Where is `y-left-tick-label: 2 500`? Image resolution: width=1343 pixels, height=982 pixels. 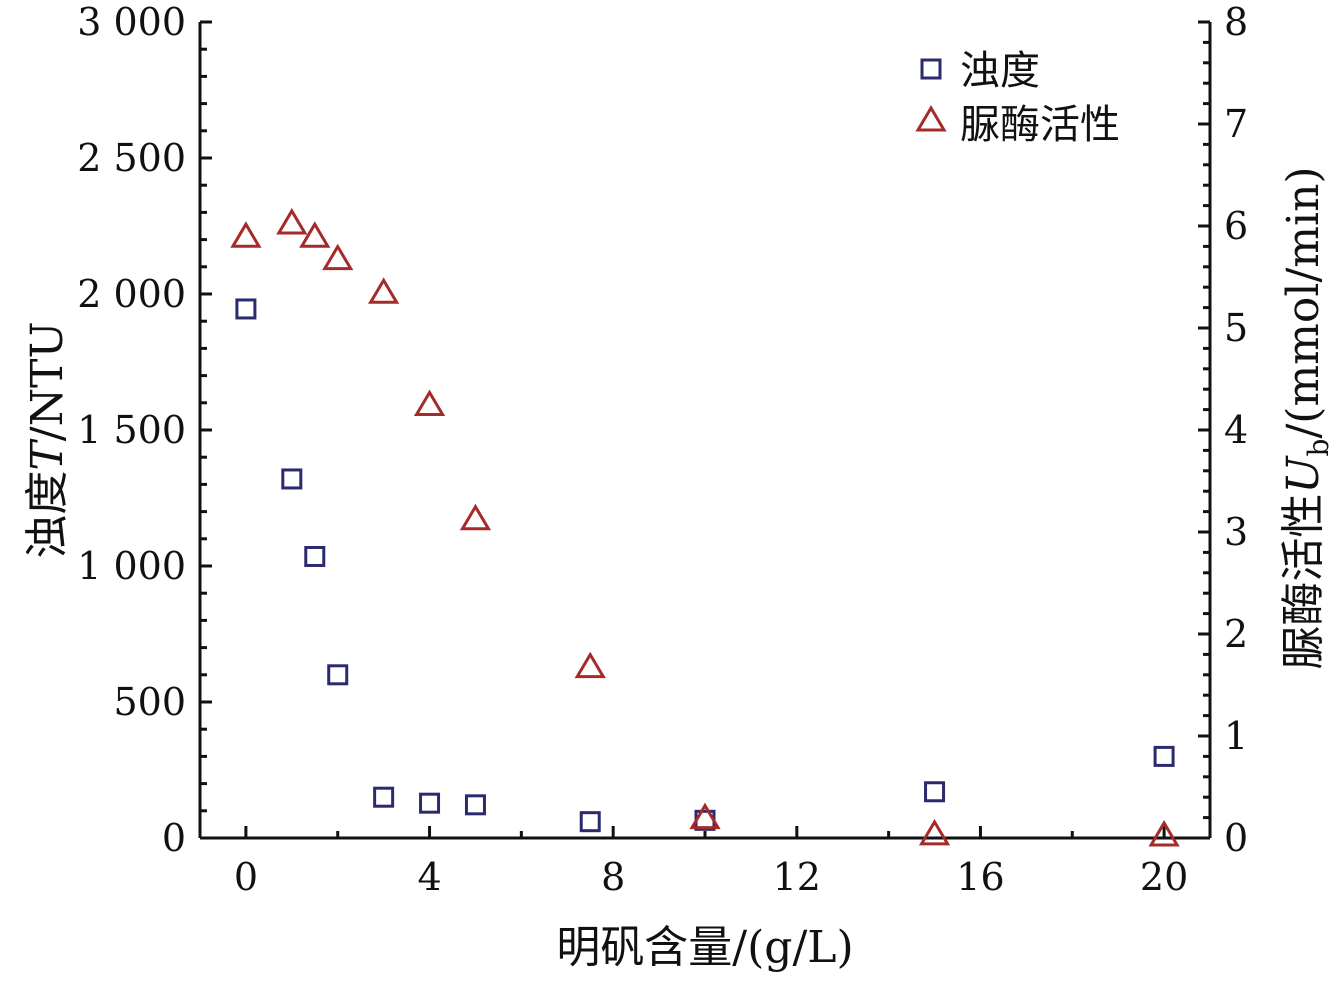 y-left-tick-label: 2 500 is located at coordinates (131, 158).